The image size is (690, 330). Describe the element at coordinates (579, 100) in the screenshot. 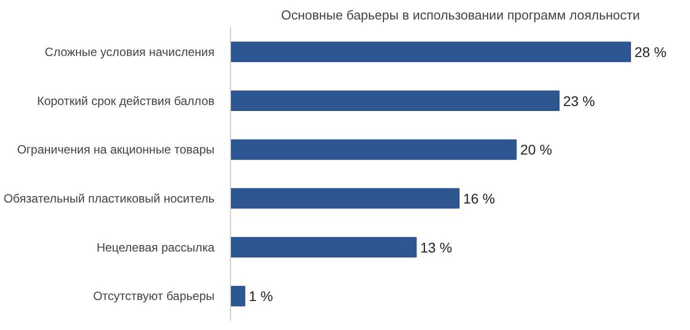

I see `data-label: 23 %` at that location.